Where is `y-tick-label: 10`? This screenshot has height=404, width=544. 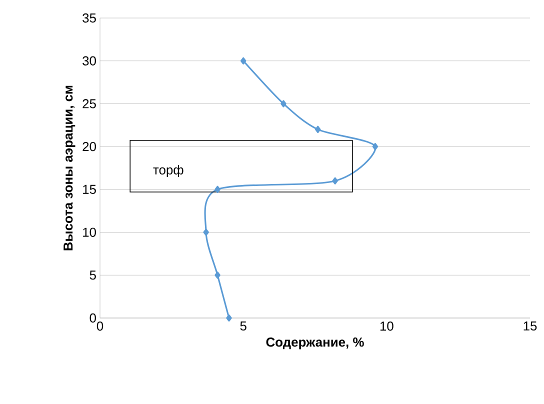 y-tick-label: 10 is located at coordinates (89, 232).